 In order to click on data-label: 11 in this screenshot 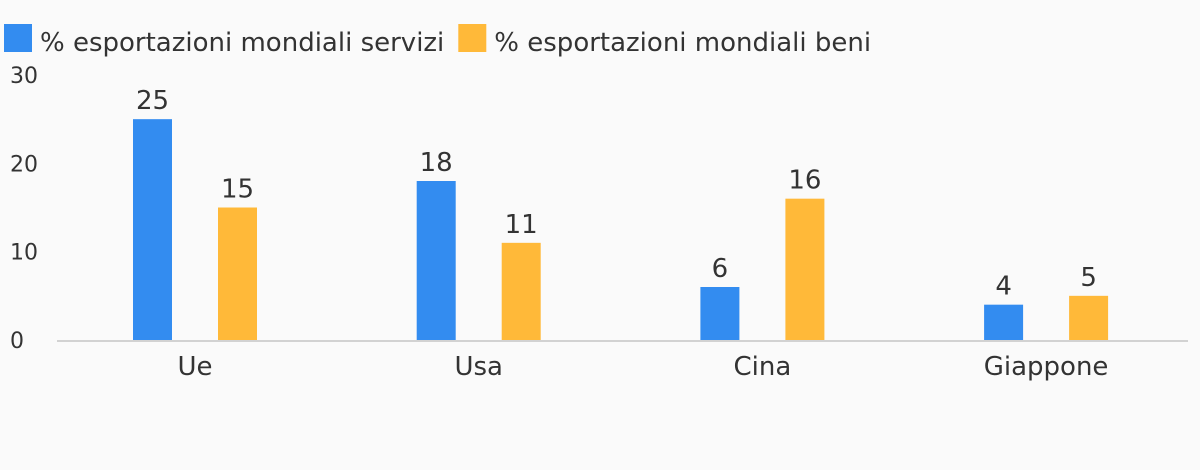, I will do `click(521, 225)`.